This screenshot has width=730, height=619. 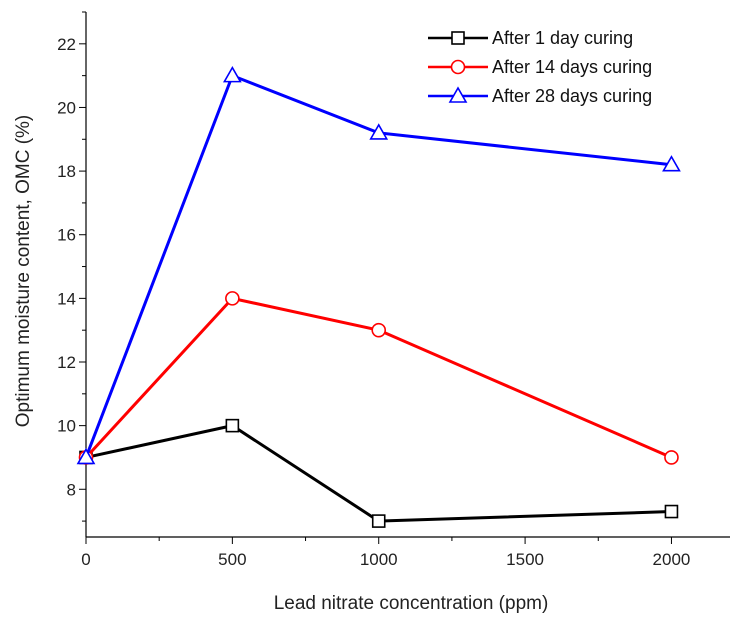 What do you see at coordinates (66, 298) in the screenshot?
I see `y-tick-label: 14` at bounding box center [66, 298].